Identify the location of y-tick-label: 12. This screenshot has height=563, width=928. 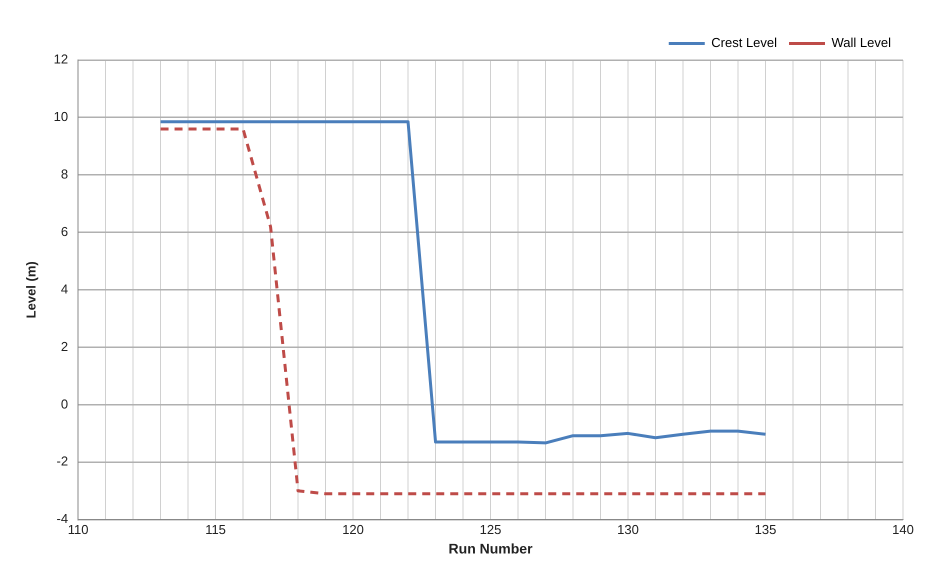
(61, 59).